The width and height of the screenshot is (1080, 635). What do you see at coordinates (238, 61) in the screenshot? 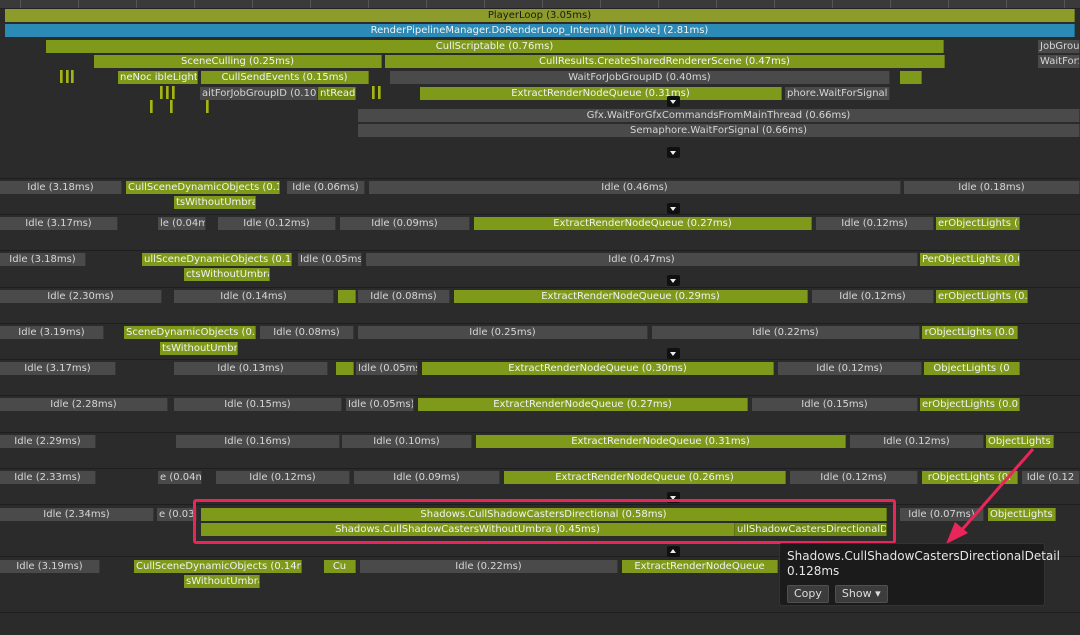
I see `profiler-sample: SceneCulling (0.25ms)` at bounding box center [238, 61].